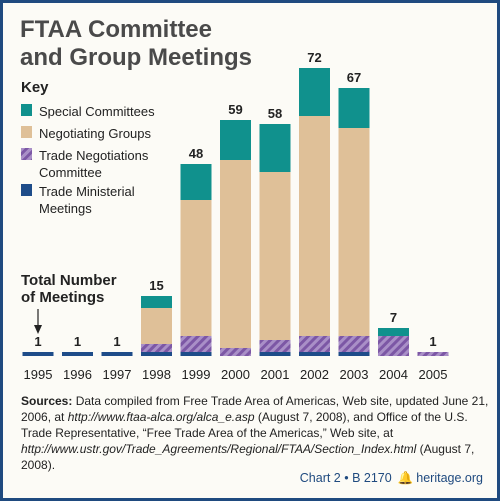 The height and width of the screenshot is (501, 500). Describe the element at coordinates (433, 374) in the screenshot. I see `x-tick-2005: 2005` at that location.